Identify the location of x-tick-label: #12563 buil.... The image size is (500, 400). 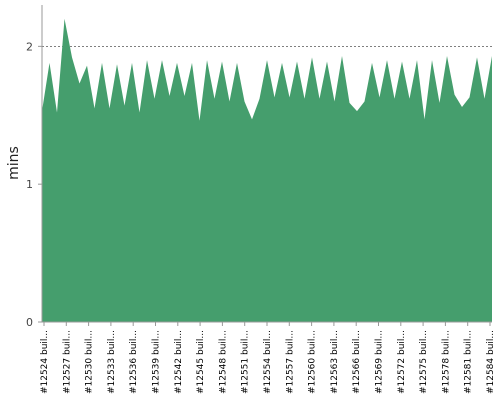
(335, 362).